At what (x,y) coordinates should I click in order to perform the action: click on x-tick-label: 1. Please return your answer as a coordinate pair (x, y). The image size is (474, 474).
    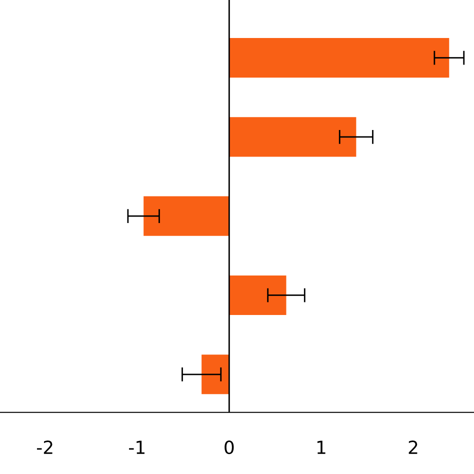
    Looking at the image, I should click on (321, 447).